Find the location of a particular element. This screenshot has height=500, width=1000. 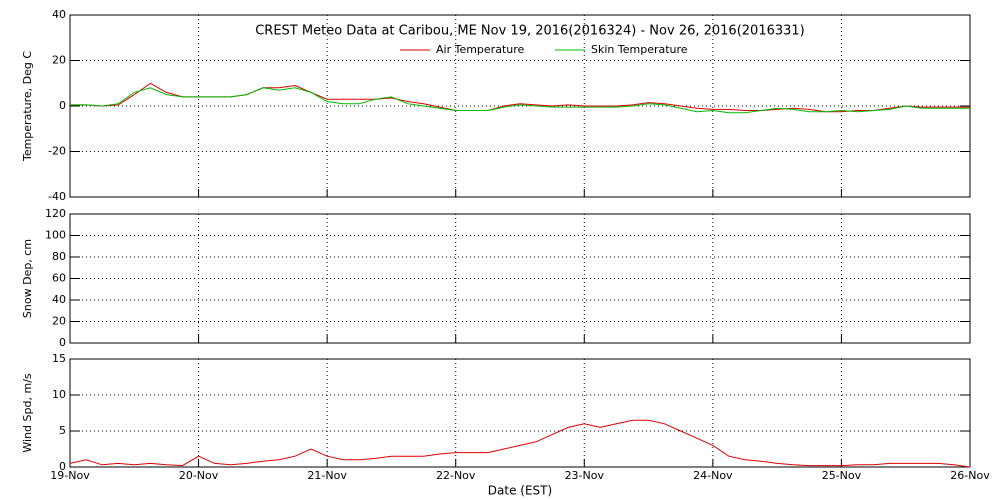

y-axis-label: Temperature, Deg C is located at coordinates (27, 106).